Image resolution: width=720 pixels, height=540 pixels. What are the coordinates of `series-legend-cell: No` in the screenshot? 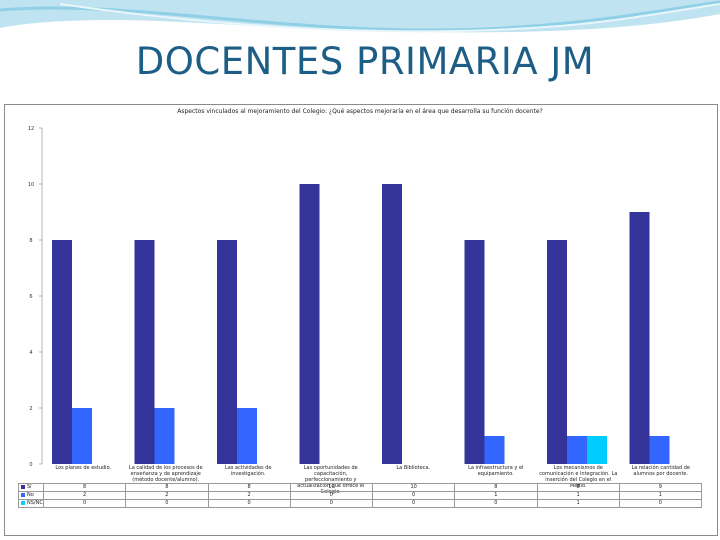 It's located at (31, 495).